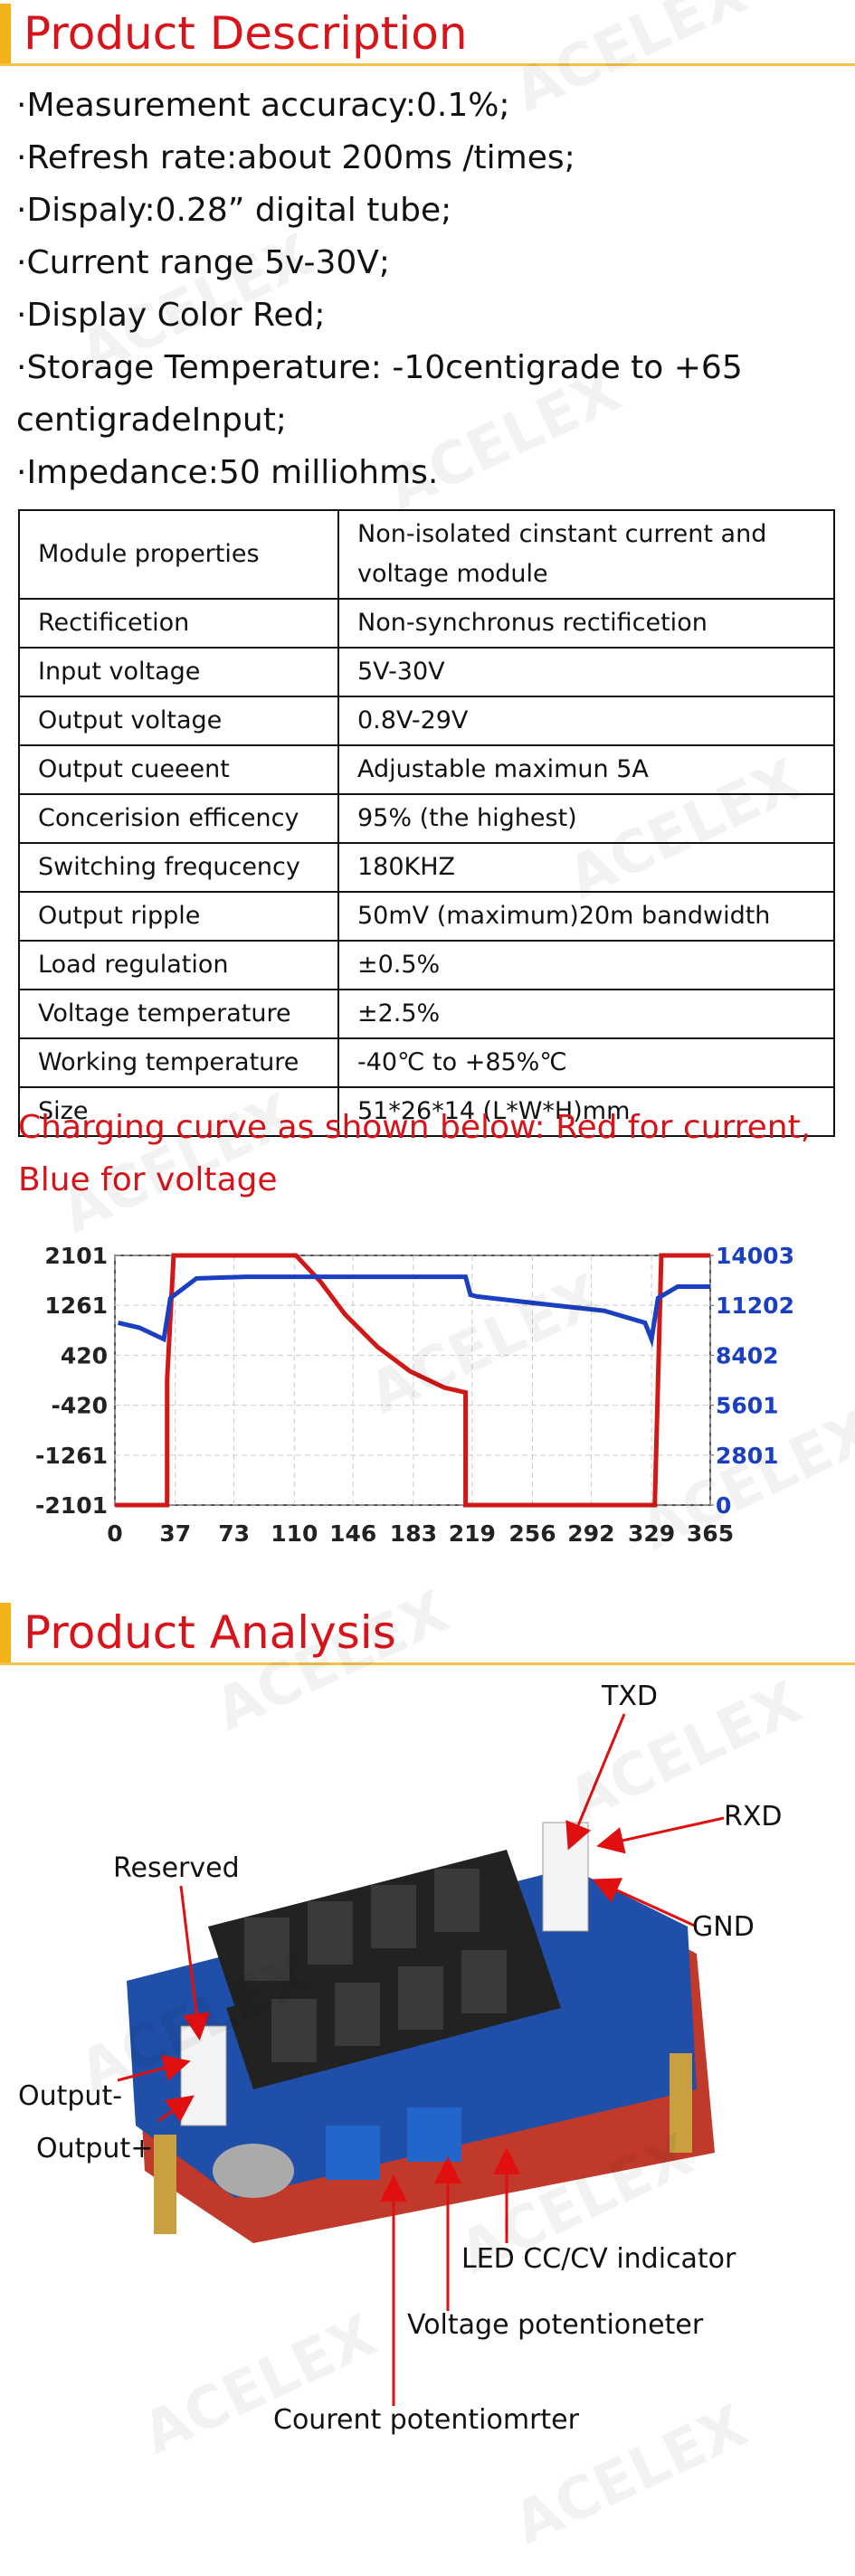 This screenshot has height=2576, width=855. Describe the element at coordinates (71, 1456) in the screenshot. I see `y-tick-label: -1261` at that location.